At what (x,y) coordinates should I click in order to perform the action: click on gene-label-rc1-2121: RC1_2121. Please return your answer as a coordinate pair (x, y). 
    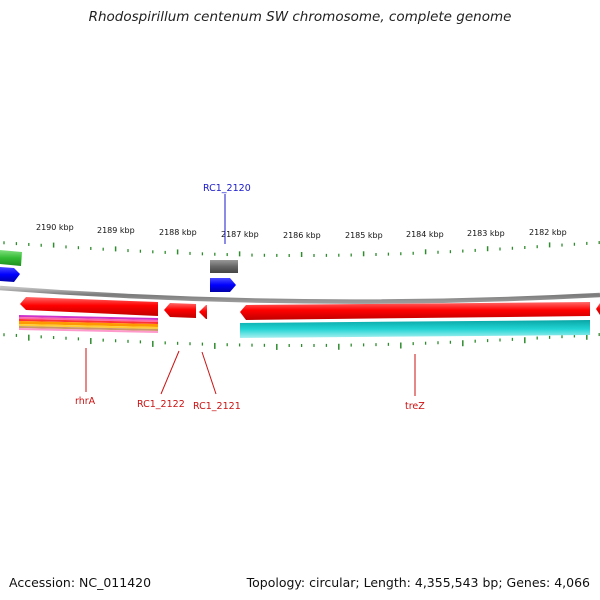
    Looking at the image, I should click on (217, 406).